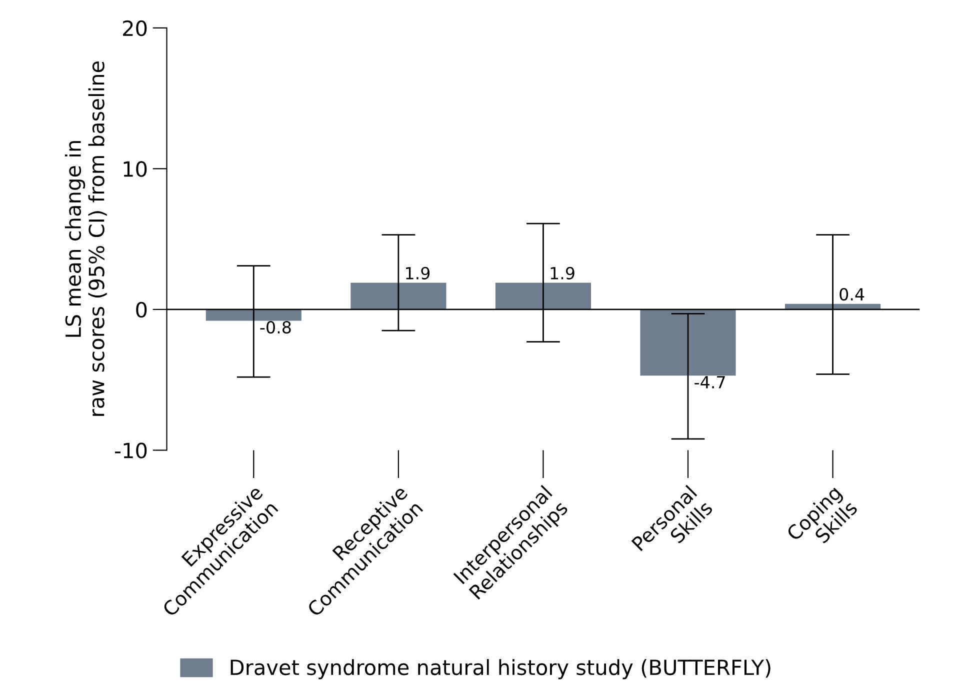  I want to click on y-axis-title: LS mean change in raw scores (95% CI) from baseline, so click(85, 239).